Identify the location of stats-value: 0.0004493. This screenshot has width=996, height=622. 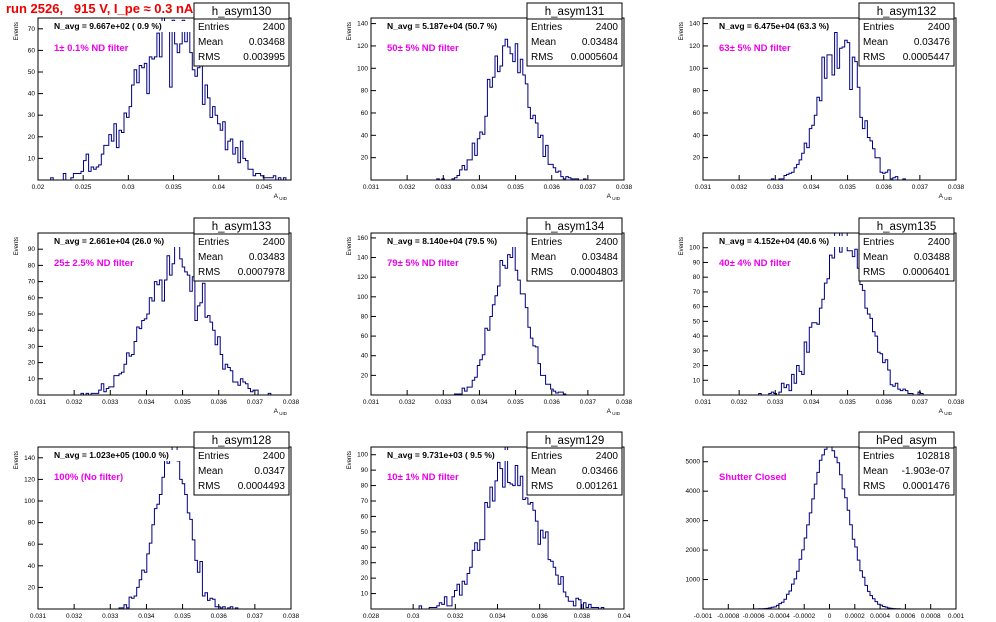
(262, 486).